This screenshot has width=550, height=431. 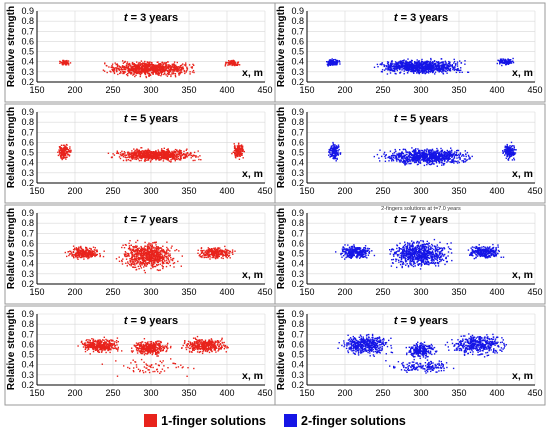 I want to click on x-tick-label: 150, so click(x=36, y=191).